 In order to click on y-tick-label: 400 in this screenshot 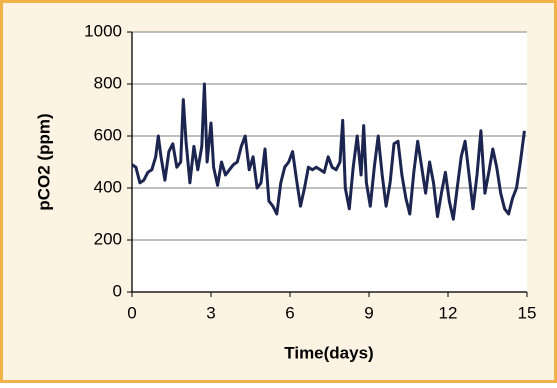, I will do `click(108, 186)`.